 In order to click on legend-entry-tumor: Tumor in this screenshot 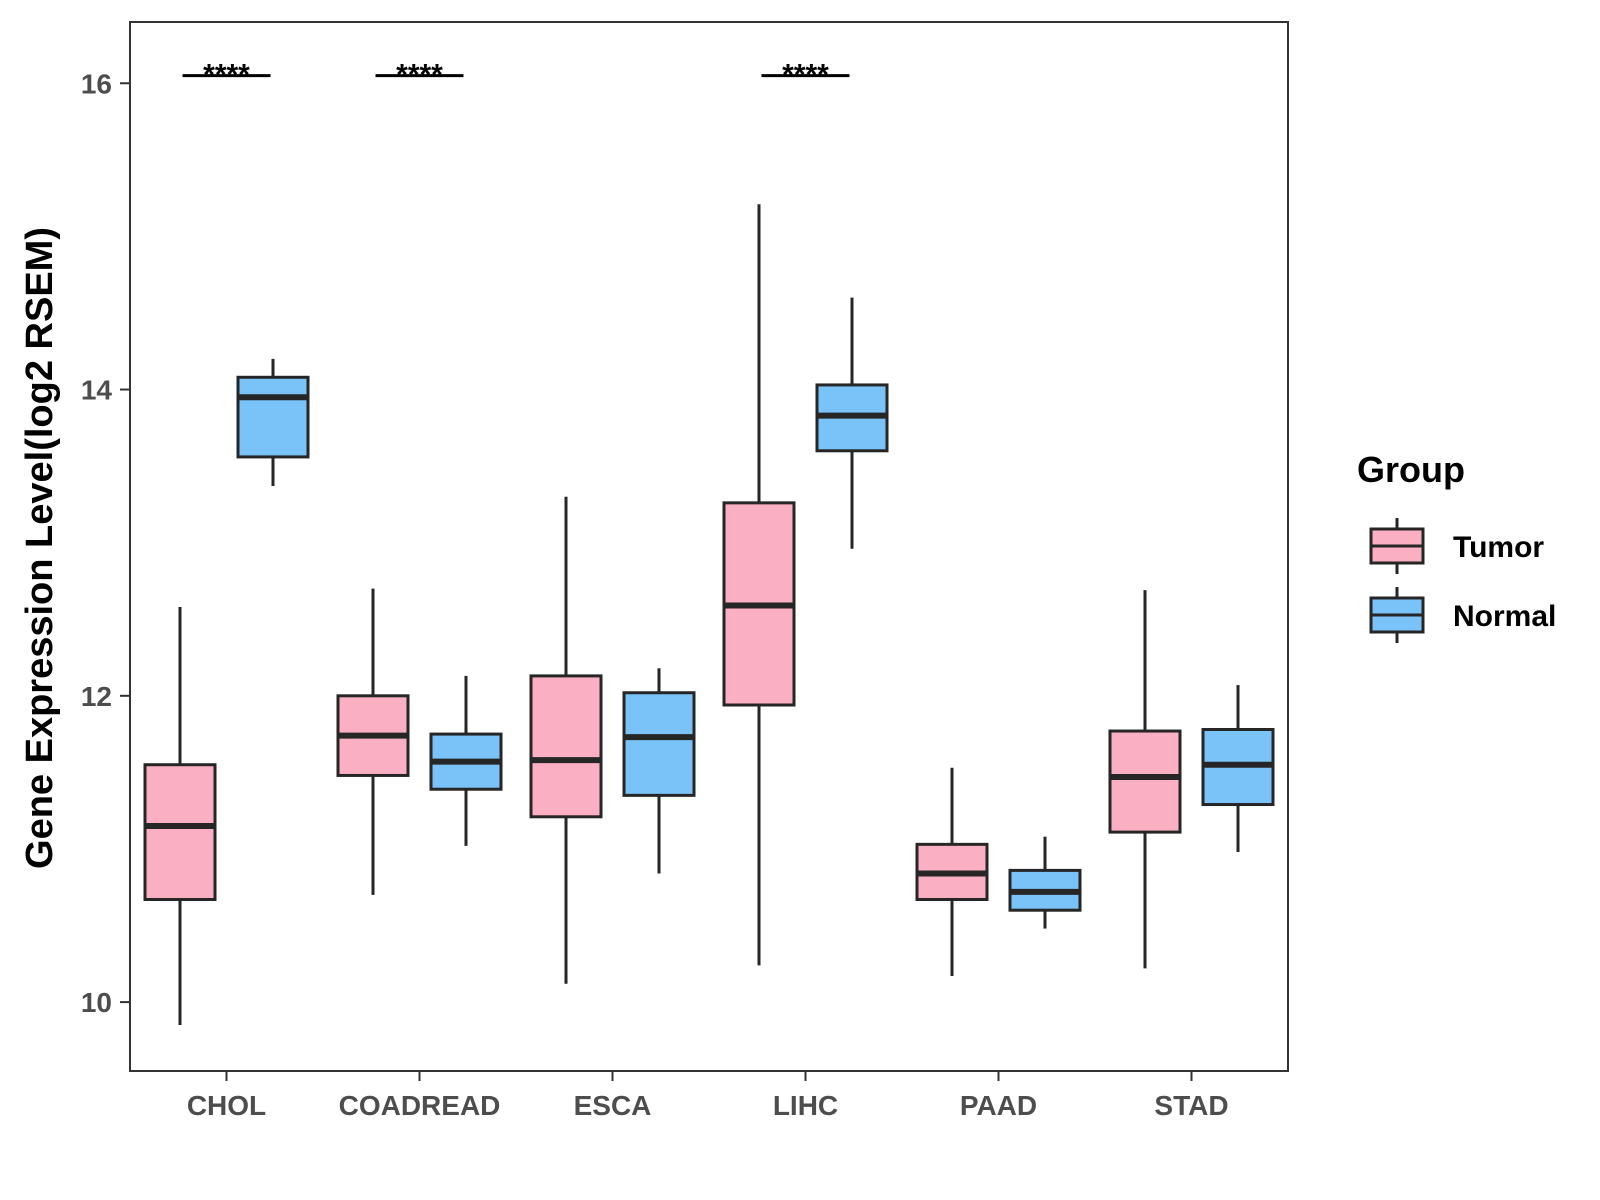, I will do `click(1456, 546)`.